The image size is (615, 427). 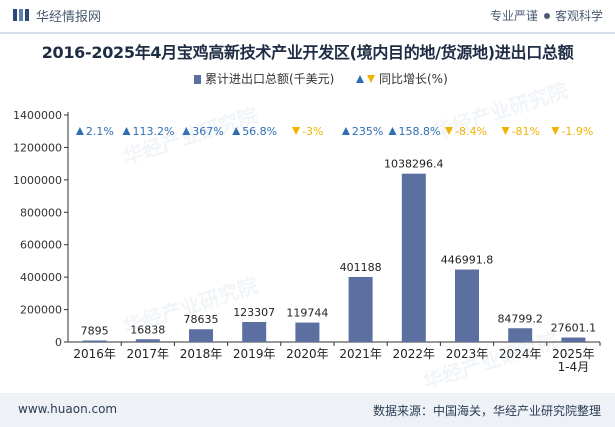 What do you see at coordinates (361, 267) in the screenshot?
I see `bar-value-label: 401188` at bounding box center [361, 267].